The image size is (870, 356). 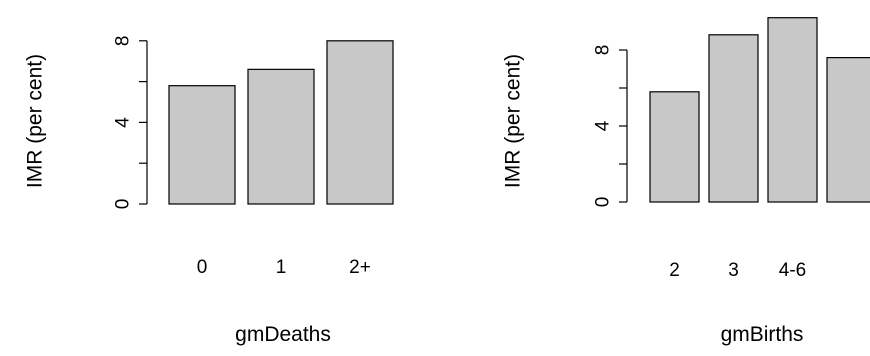 I want to click on x-tick-label: 0, so click(x=202, y=267).